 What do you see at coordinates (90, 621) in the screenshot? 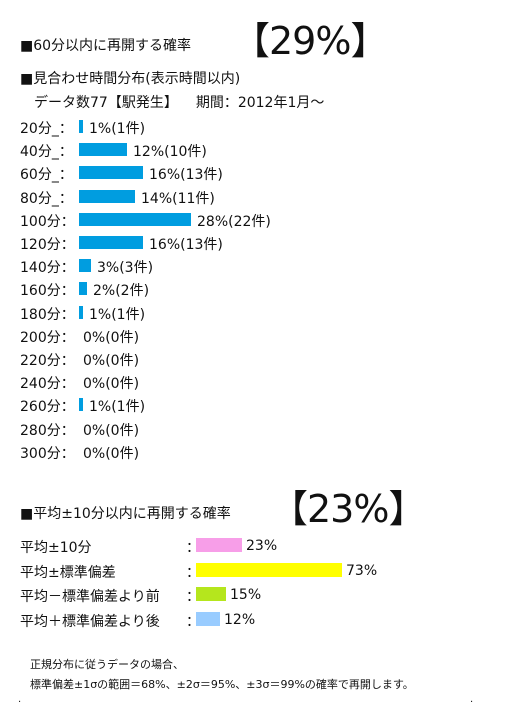
I see `average-category-label: 平均＋標準偏差より後` at bounding box center [90, 621].